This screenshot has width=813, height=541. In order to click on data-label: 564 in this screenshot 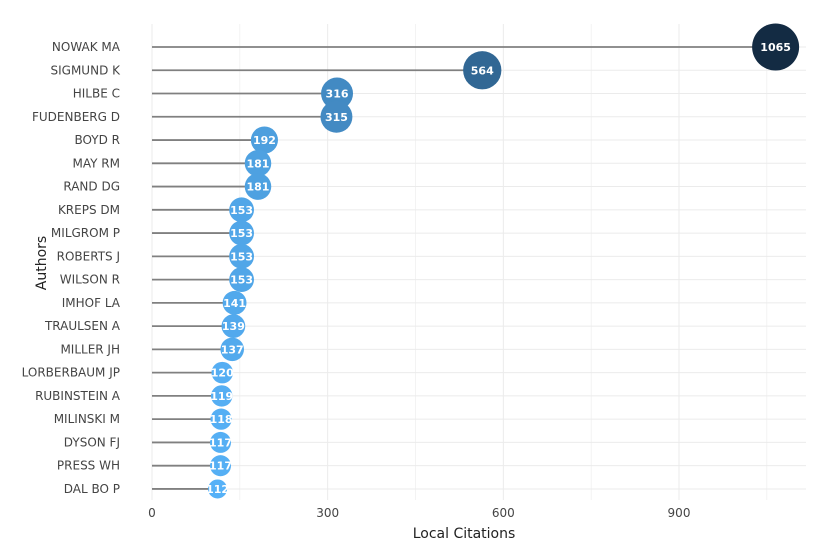, I will do `click(482, 70)`.